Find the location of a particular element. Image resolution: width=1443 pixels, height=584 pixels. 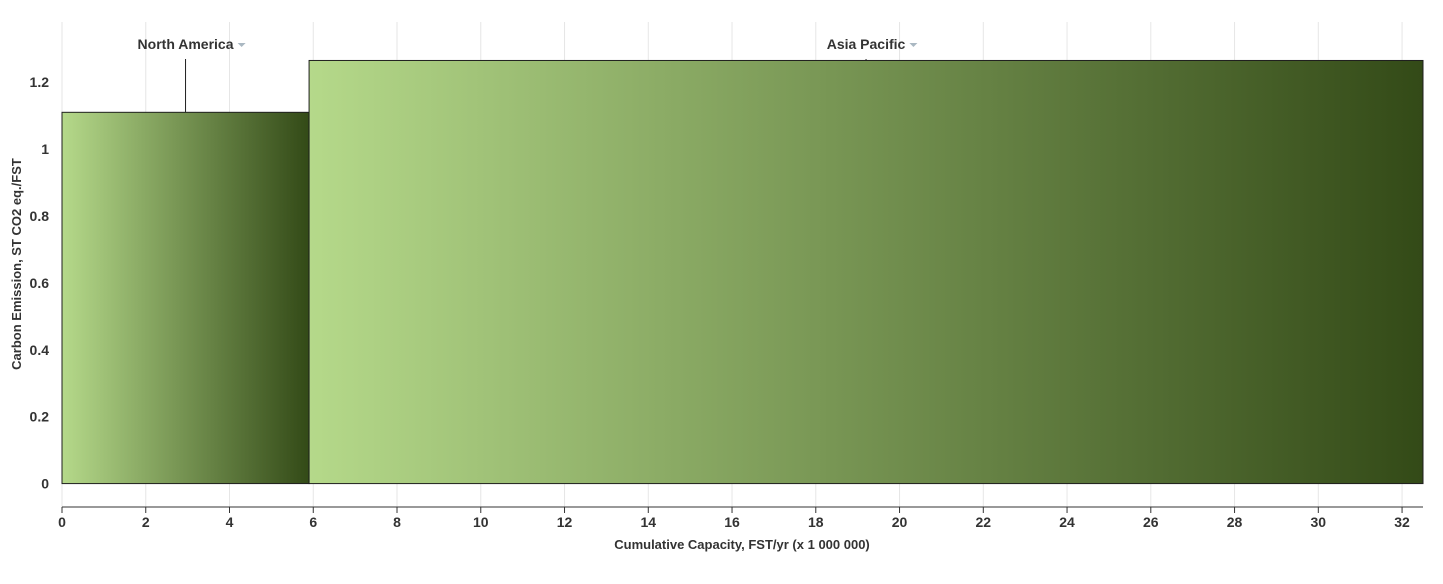

y-tick-label: 1 is located at coordinates (45, 149).